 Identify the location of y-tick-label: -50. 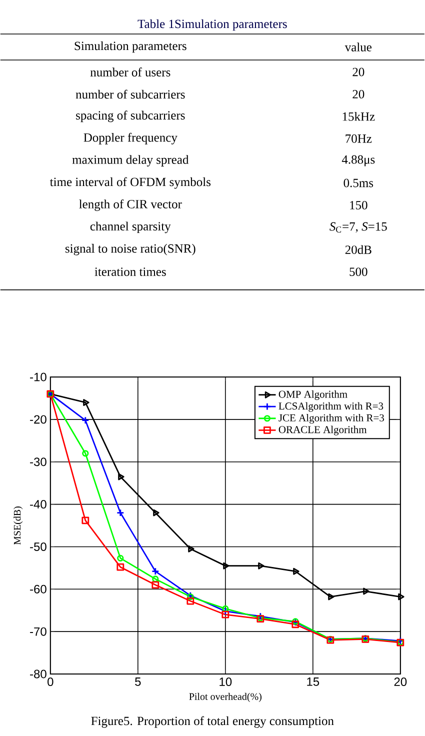
(38, 546).